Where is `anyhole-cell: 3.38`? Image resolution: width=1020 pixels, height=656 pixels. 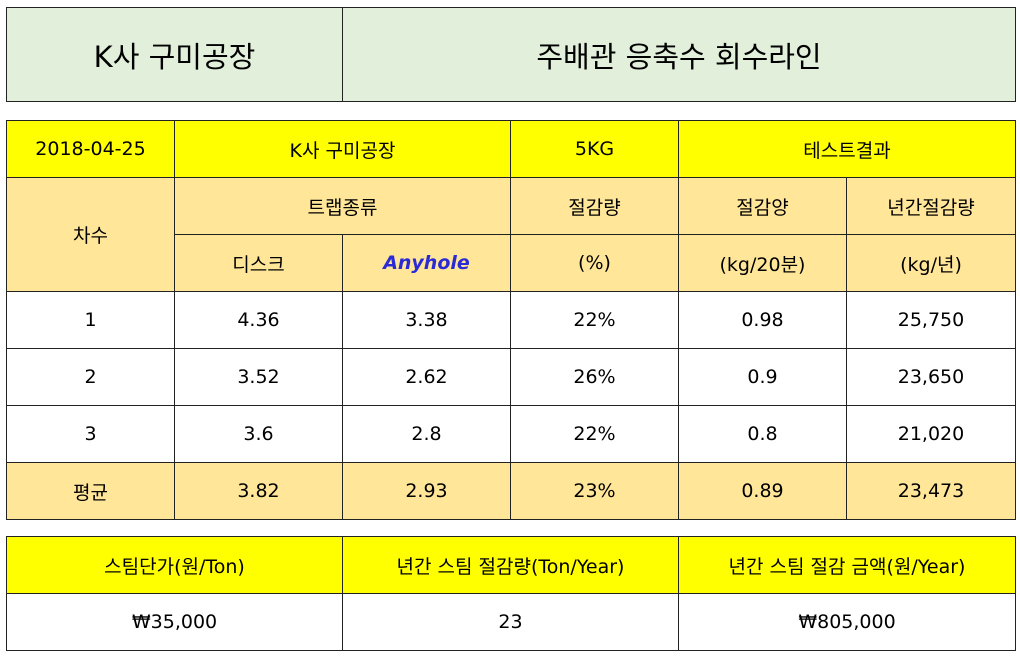
anyhole-cell: 3.38 is located at coordinates (426, 320).